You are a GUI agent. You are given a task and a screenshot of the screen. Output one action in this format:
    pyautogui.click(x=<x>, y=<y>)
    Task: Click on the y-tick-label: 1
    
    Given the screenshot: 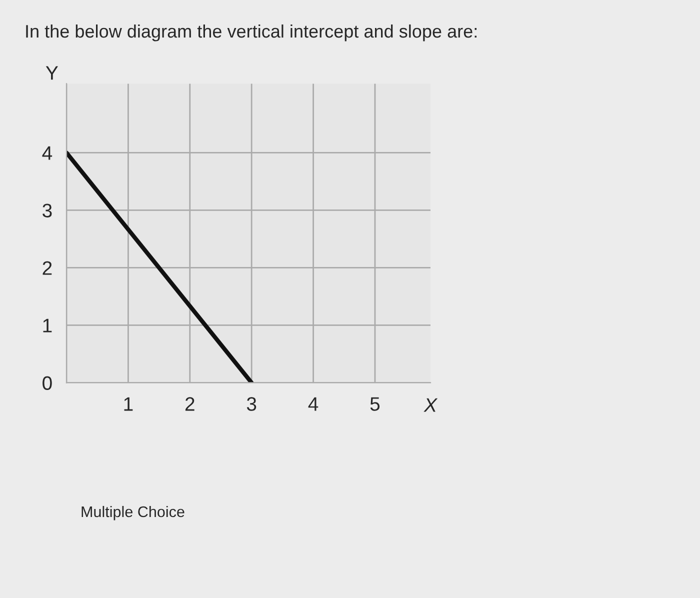 What is the action you would take?
    pyautogui.click(x=47, y=325)
    